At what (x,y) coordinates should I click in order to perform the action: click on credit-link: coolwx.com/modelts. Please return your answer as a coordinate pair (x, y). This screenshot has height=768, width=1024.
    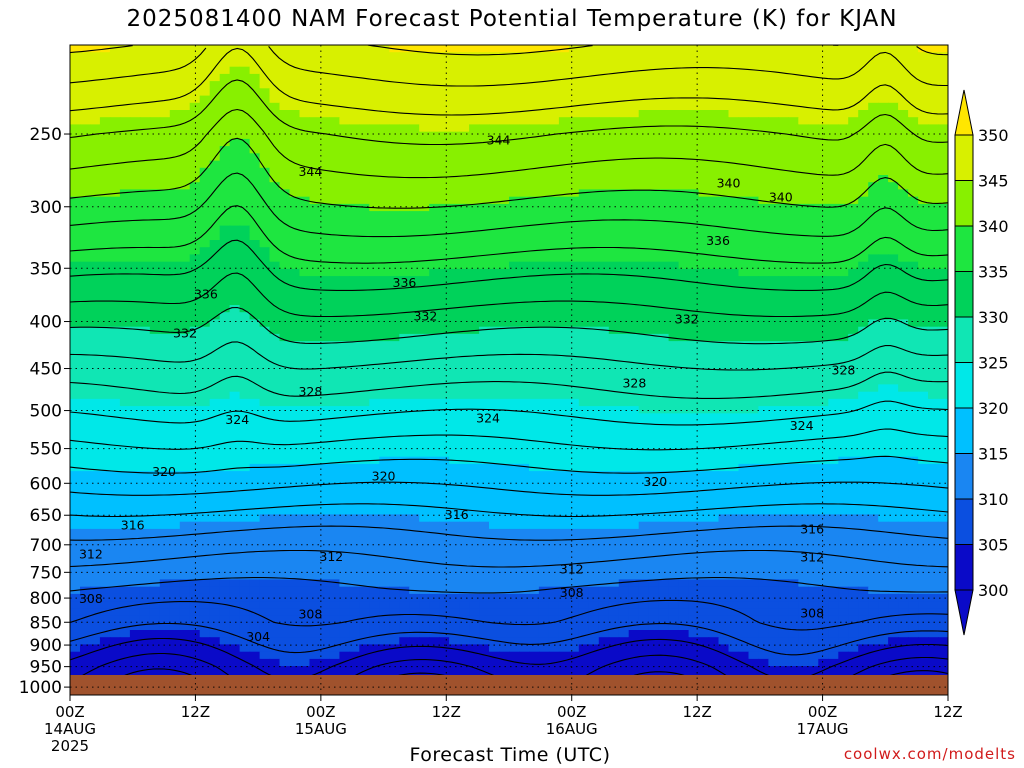
    Looking at the image, I should click on (929, 754).